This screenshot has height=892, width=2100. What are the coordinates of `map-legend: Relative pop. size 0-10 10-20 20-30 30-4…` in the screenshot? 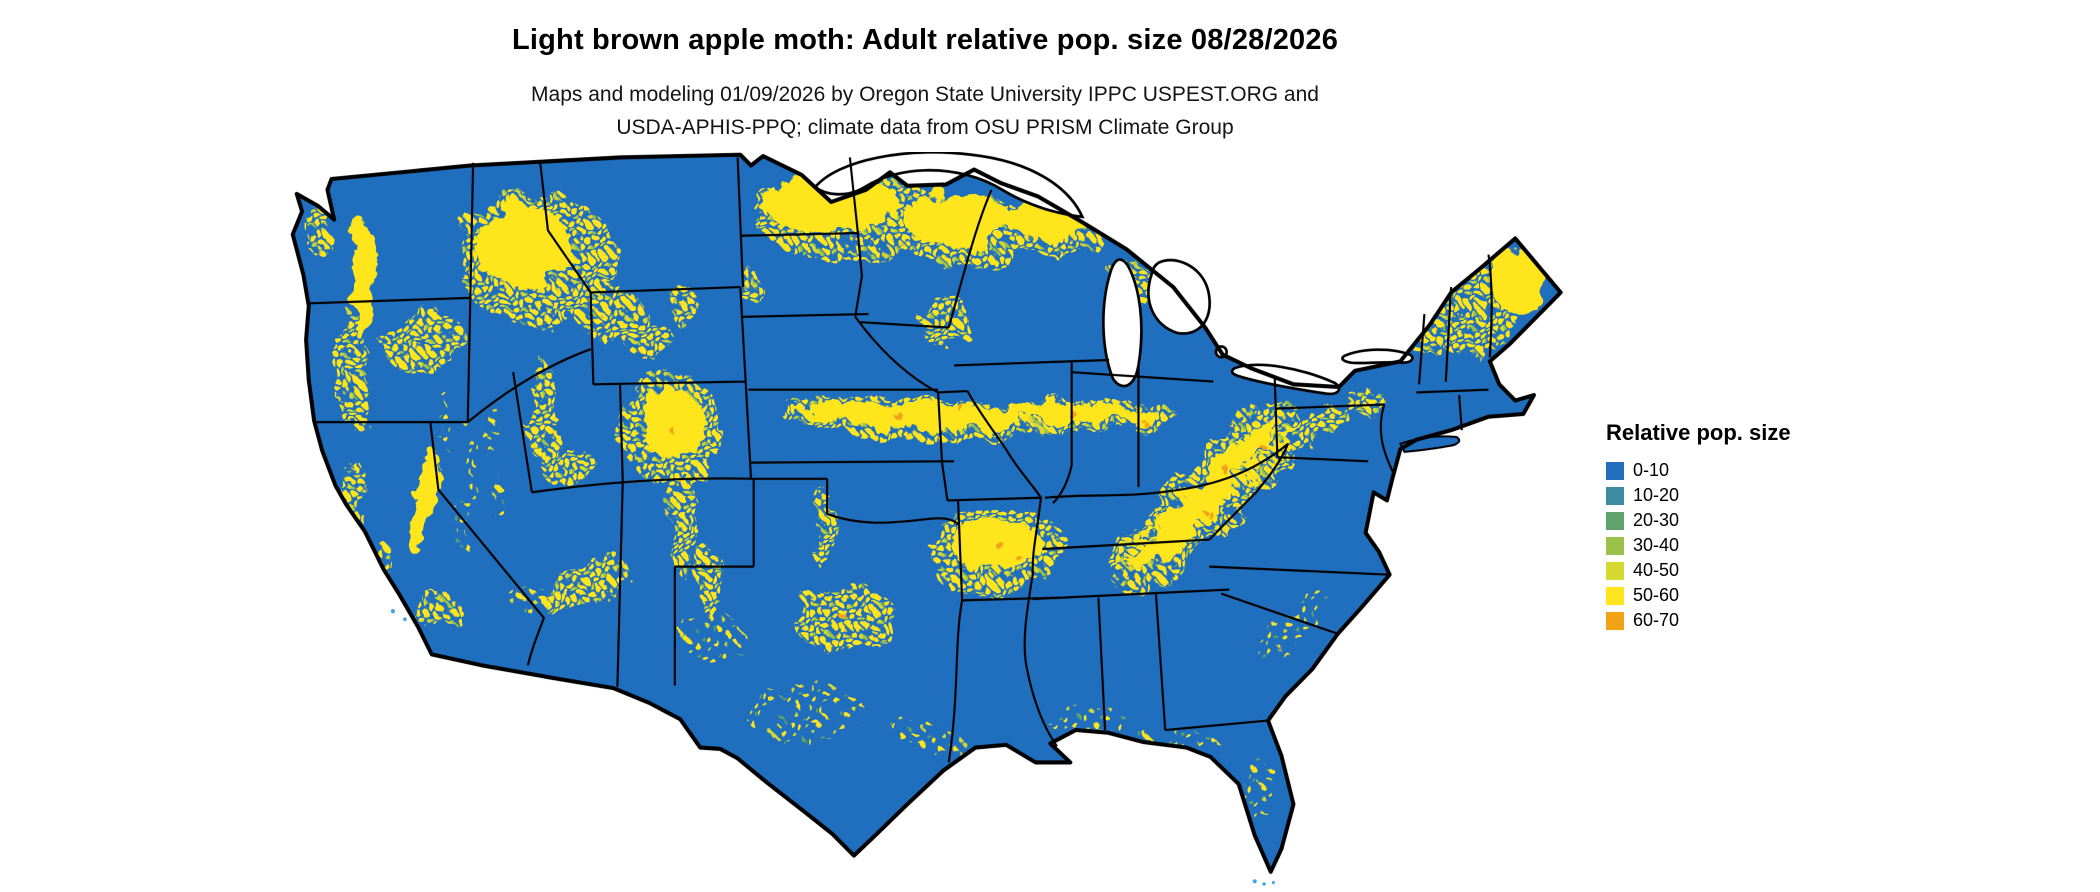 It's located at (1698, 526).